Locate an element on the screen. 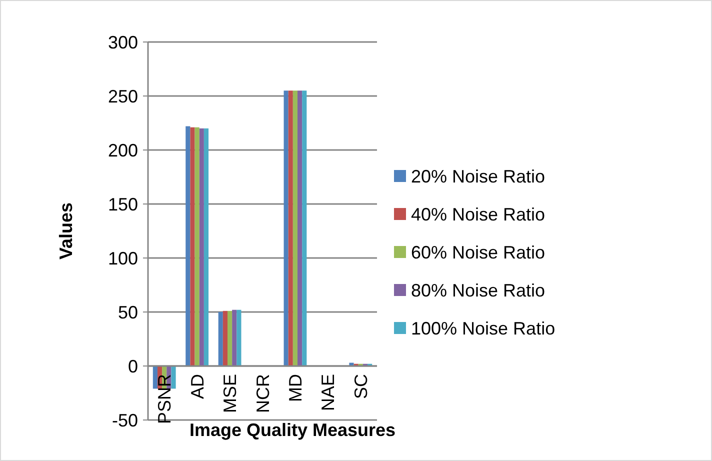 Image resolution: width=712 pixels, height=461 pixels. legend-label: 40% Noise Ratio is located at coordinates (478, 214).